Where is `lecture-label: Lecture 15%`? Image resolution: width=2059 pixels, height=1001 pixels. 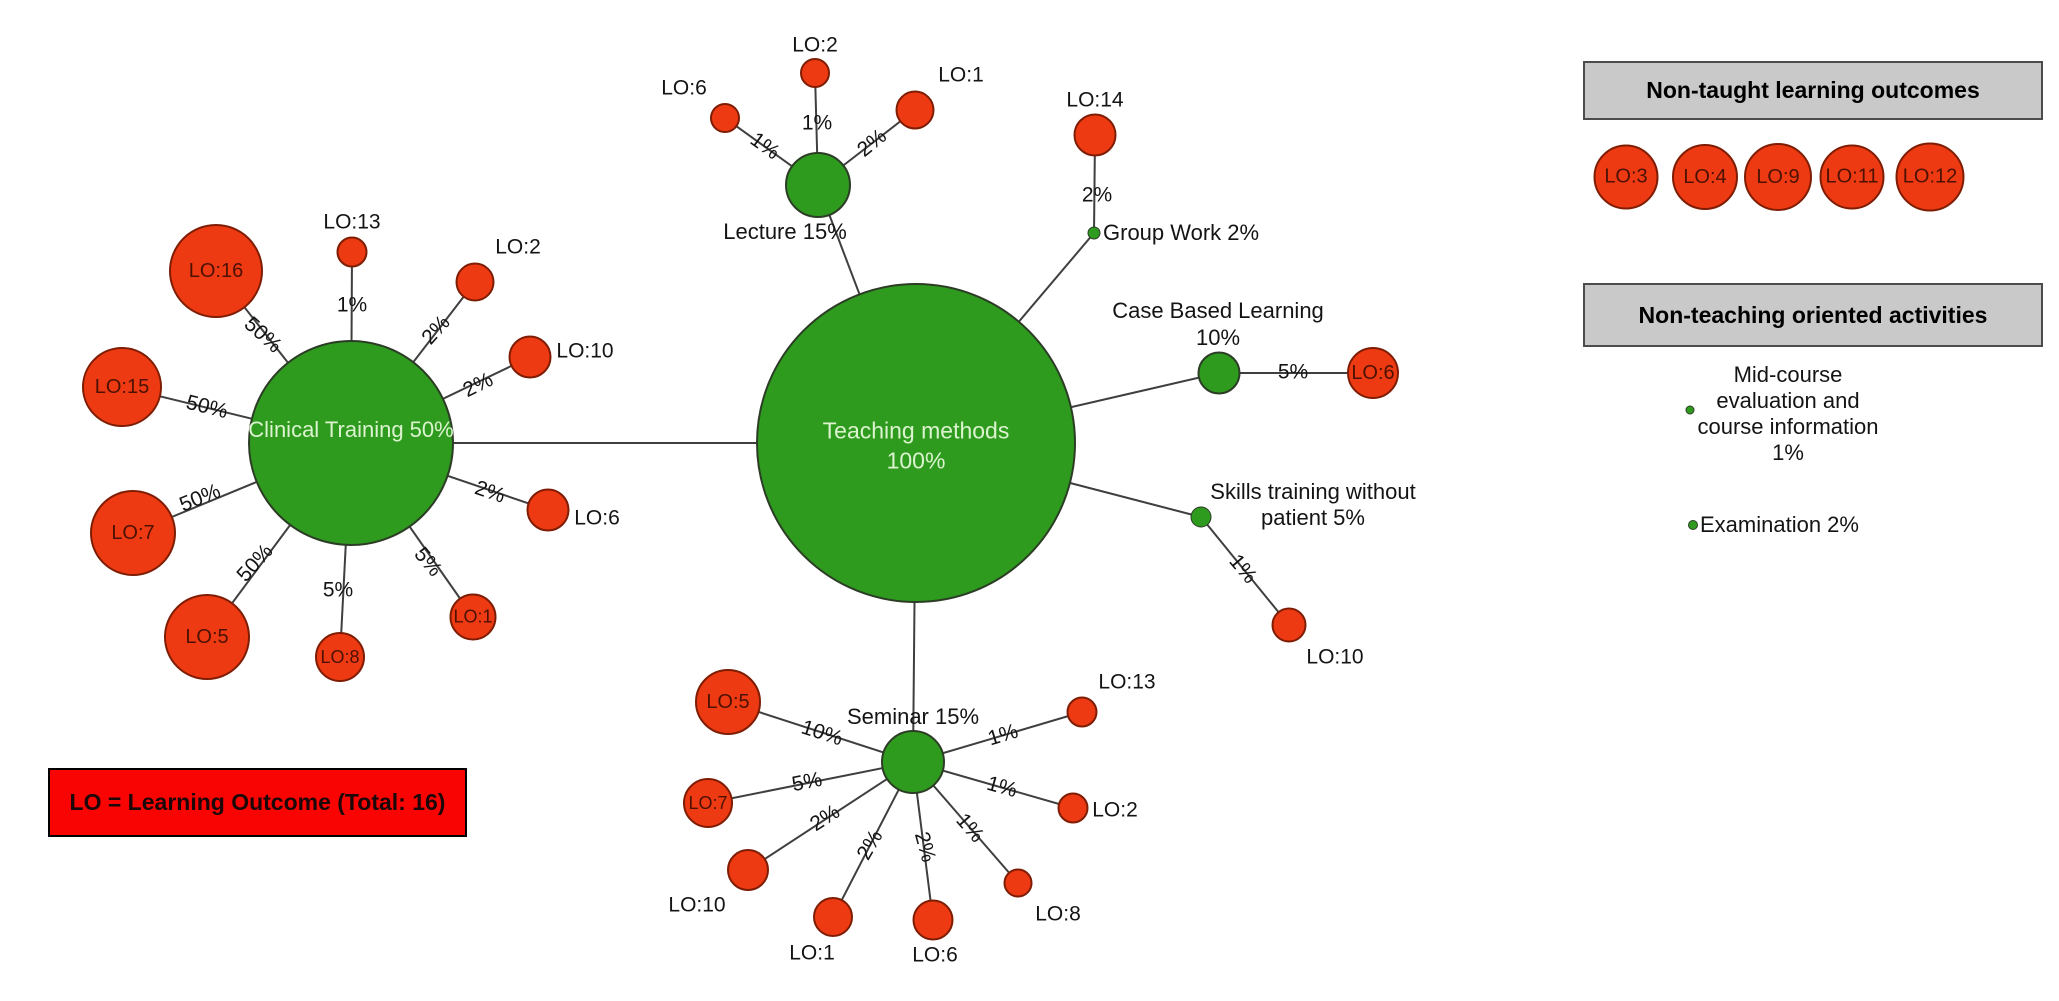
lecture-label: Lecture 15% is located at coordinates (785, 231).